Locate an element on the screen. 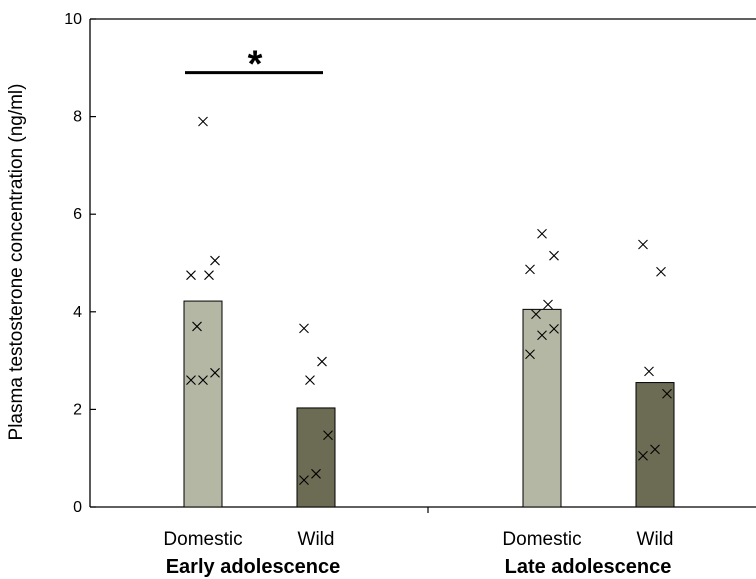 This screenshot has height=579, width=756. group-label: Late adolescence is located at coordinates (588, 567).